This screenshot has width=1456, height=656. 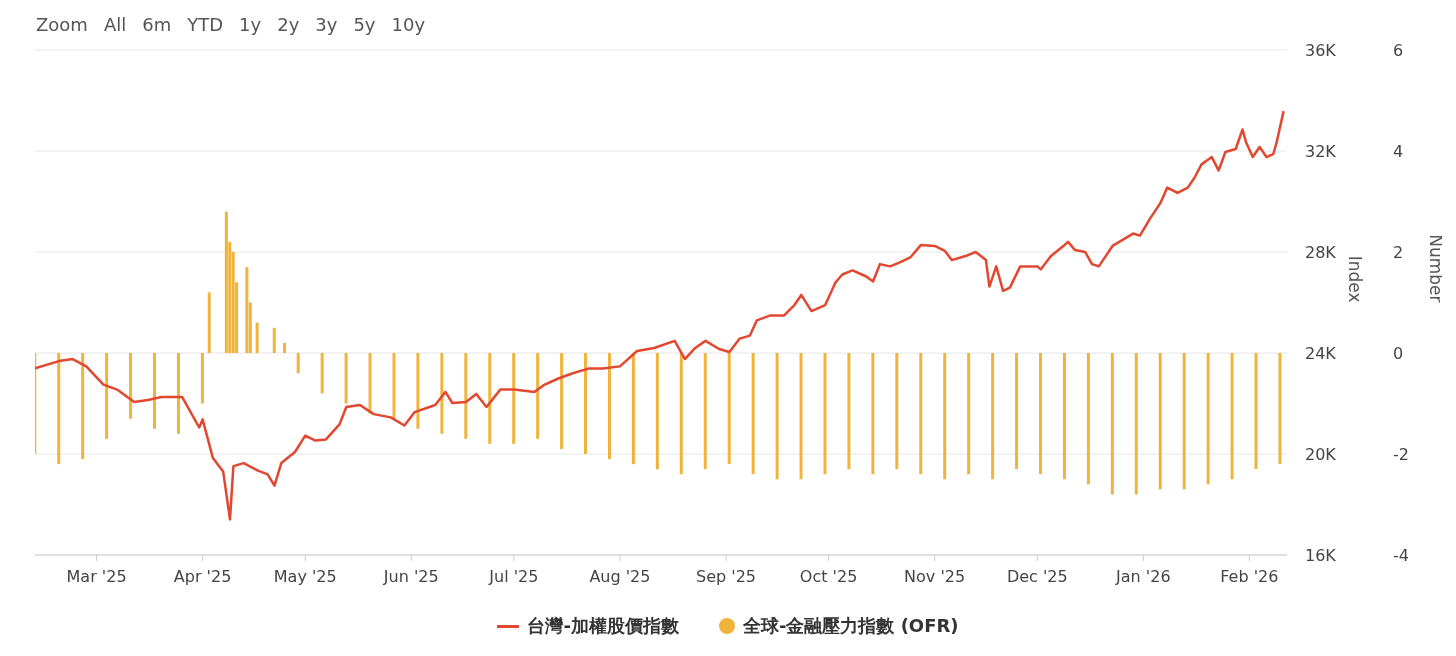 What do you see at coordinates (1321, 454) in the screenshot?
I see `y-tick-label: 20K` at bounding box center [1321, 454].